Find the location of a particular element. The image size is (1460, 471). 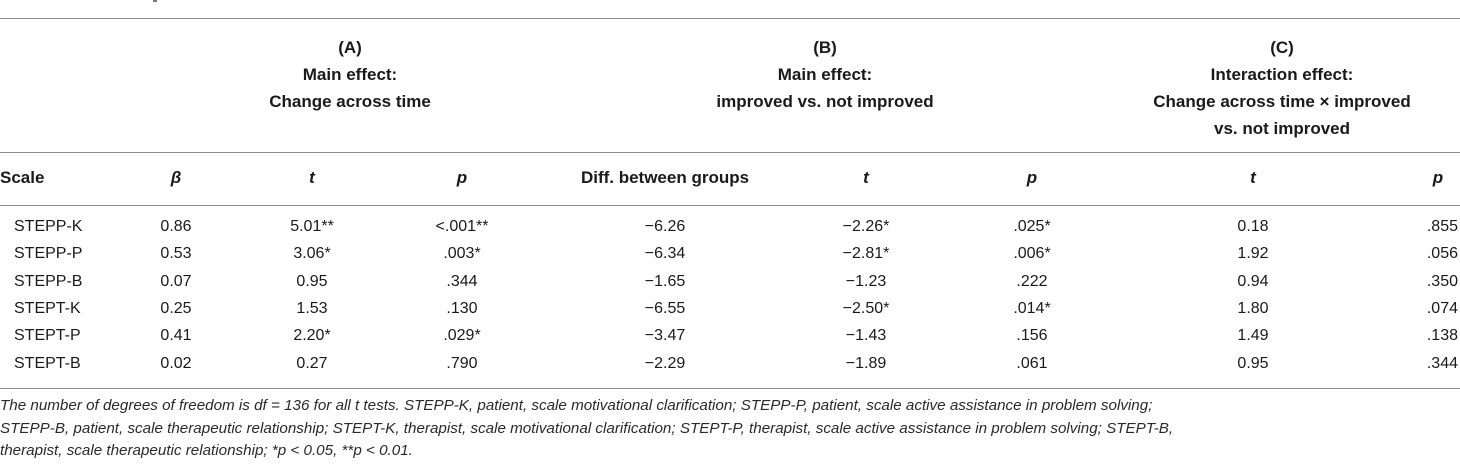

cell-p-c: .056 is located at coordinates (1442, 254).